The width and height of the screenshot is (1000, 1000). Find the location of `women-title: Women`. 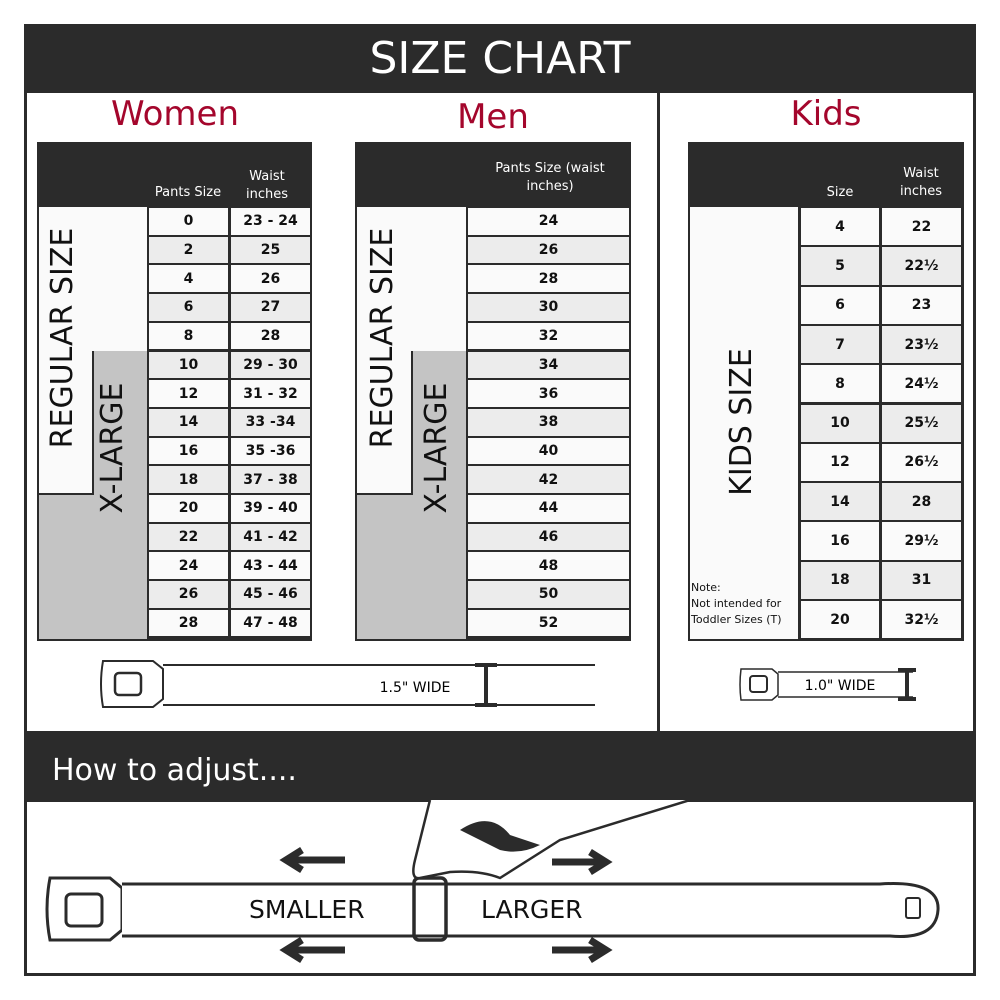

women-title: Women is located at coordinates (174, 114).